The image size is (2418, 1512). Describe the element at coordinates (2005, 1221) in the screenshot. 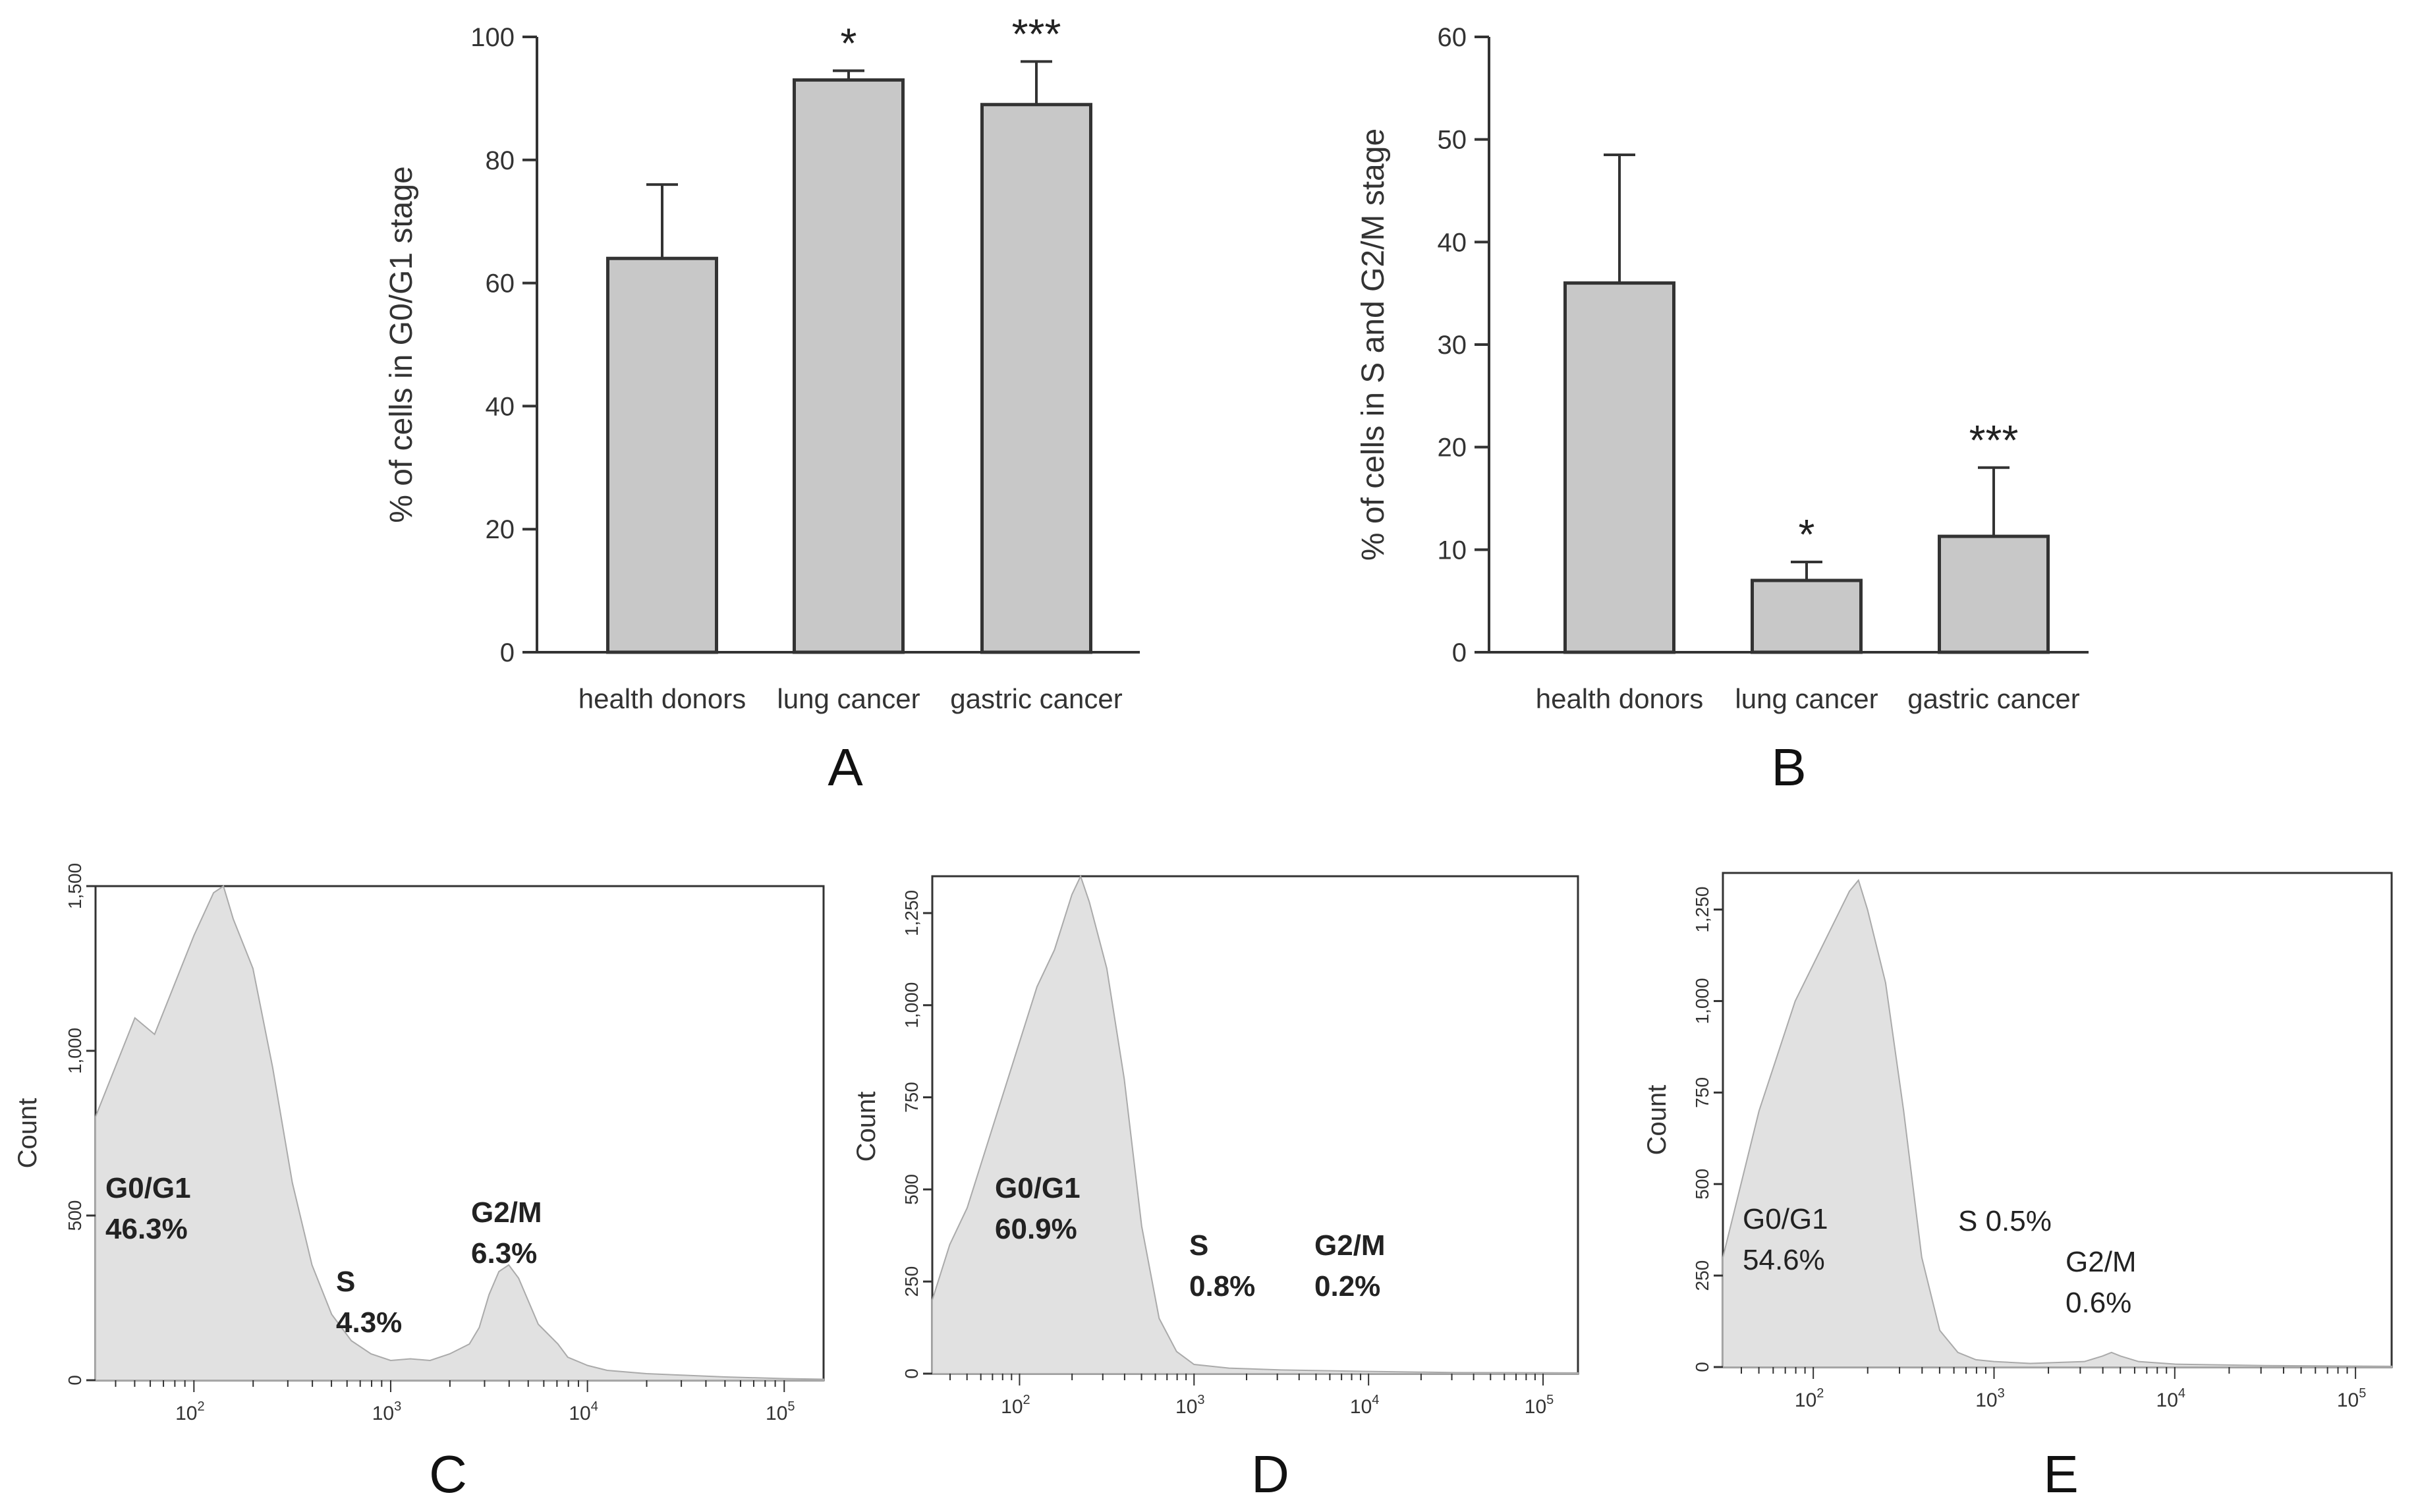

I see `phase-annotation: S 0.5%` at that location.